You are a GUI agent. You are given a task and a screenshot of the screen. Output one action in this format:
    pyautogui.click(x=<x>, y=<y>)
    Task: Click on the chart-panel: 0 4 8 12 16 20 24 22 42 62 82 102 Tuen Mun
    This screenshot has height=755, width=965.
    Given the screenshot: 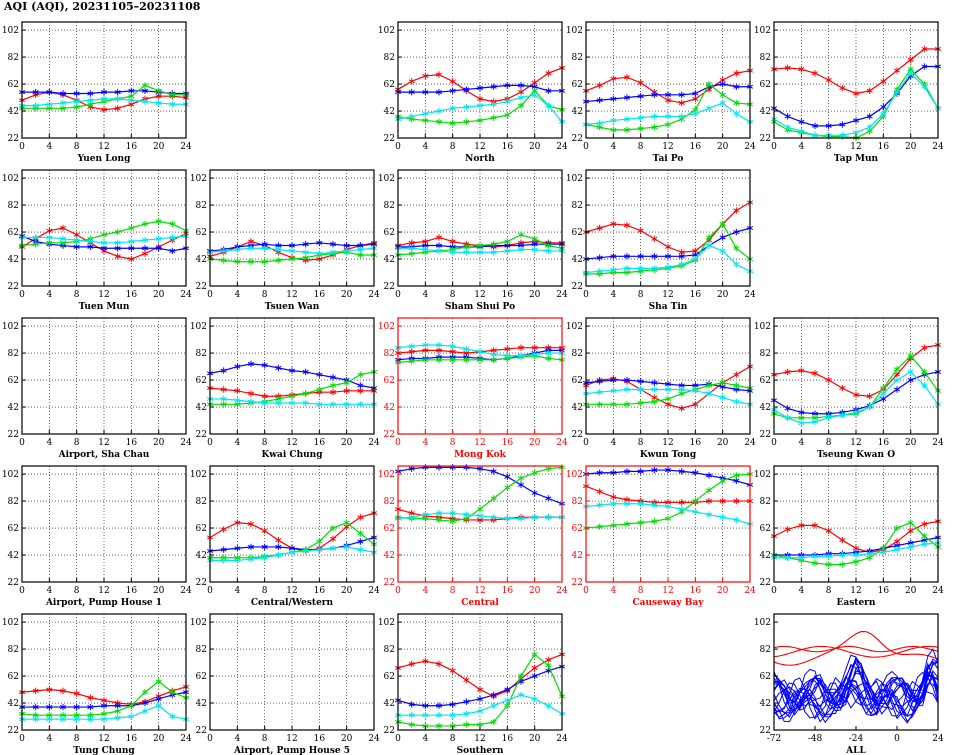 What is the action you would take?
    pyautogui.click(x=97, y=240)
    